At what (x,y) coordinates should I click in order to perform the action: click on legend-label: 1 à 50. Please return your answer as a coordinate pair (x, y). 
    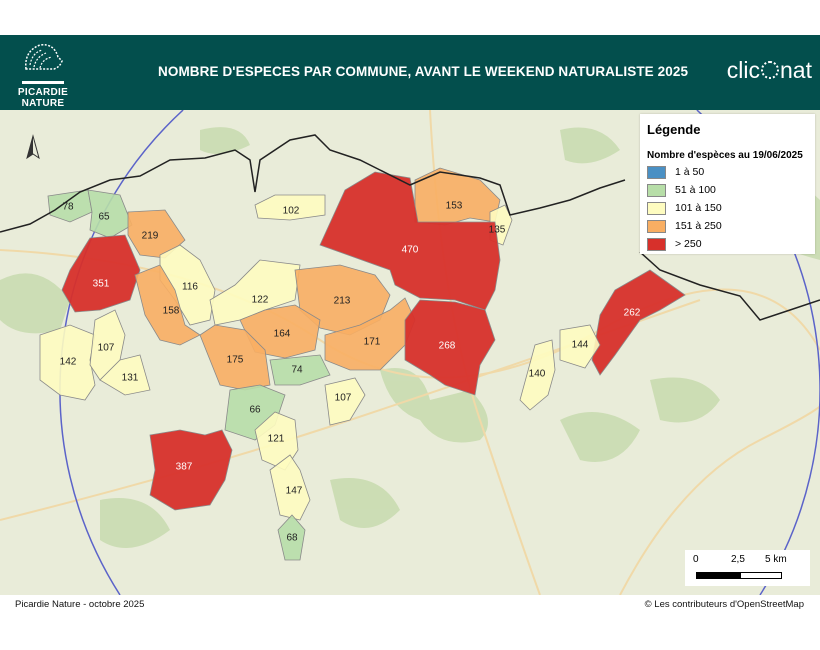
    Looking at the image, I should click on (690, 172).